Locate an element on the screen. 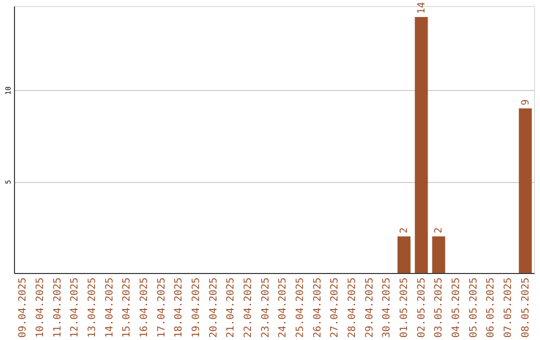 The image size is (540, 340). x-tick-label: 08.05.2025 is located at coordinates (526, 308).